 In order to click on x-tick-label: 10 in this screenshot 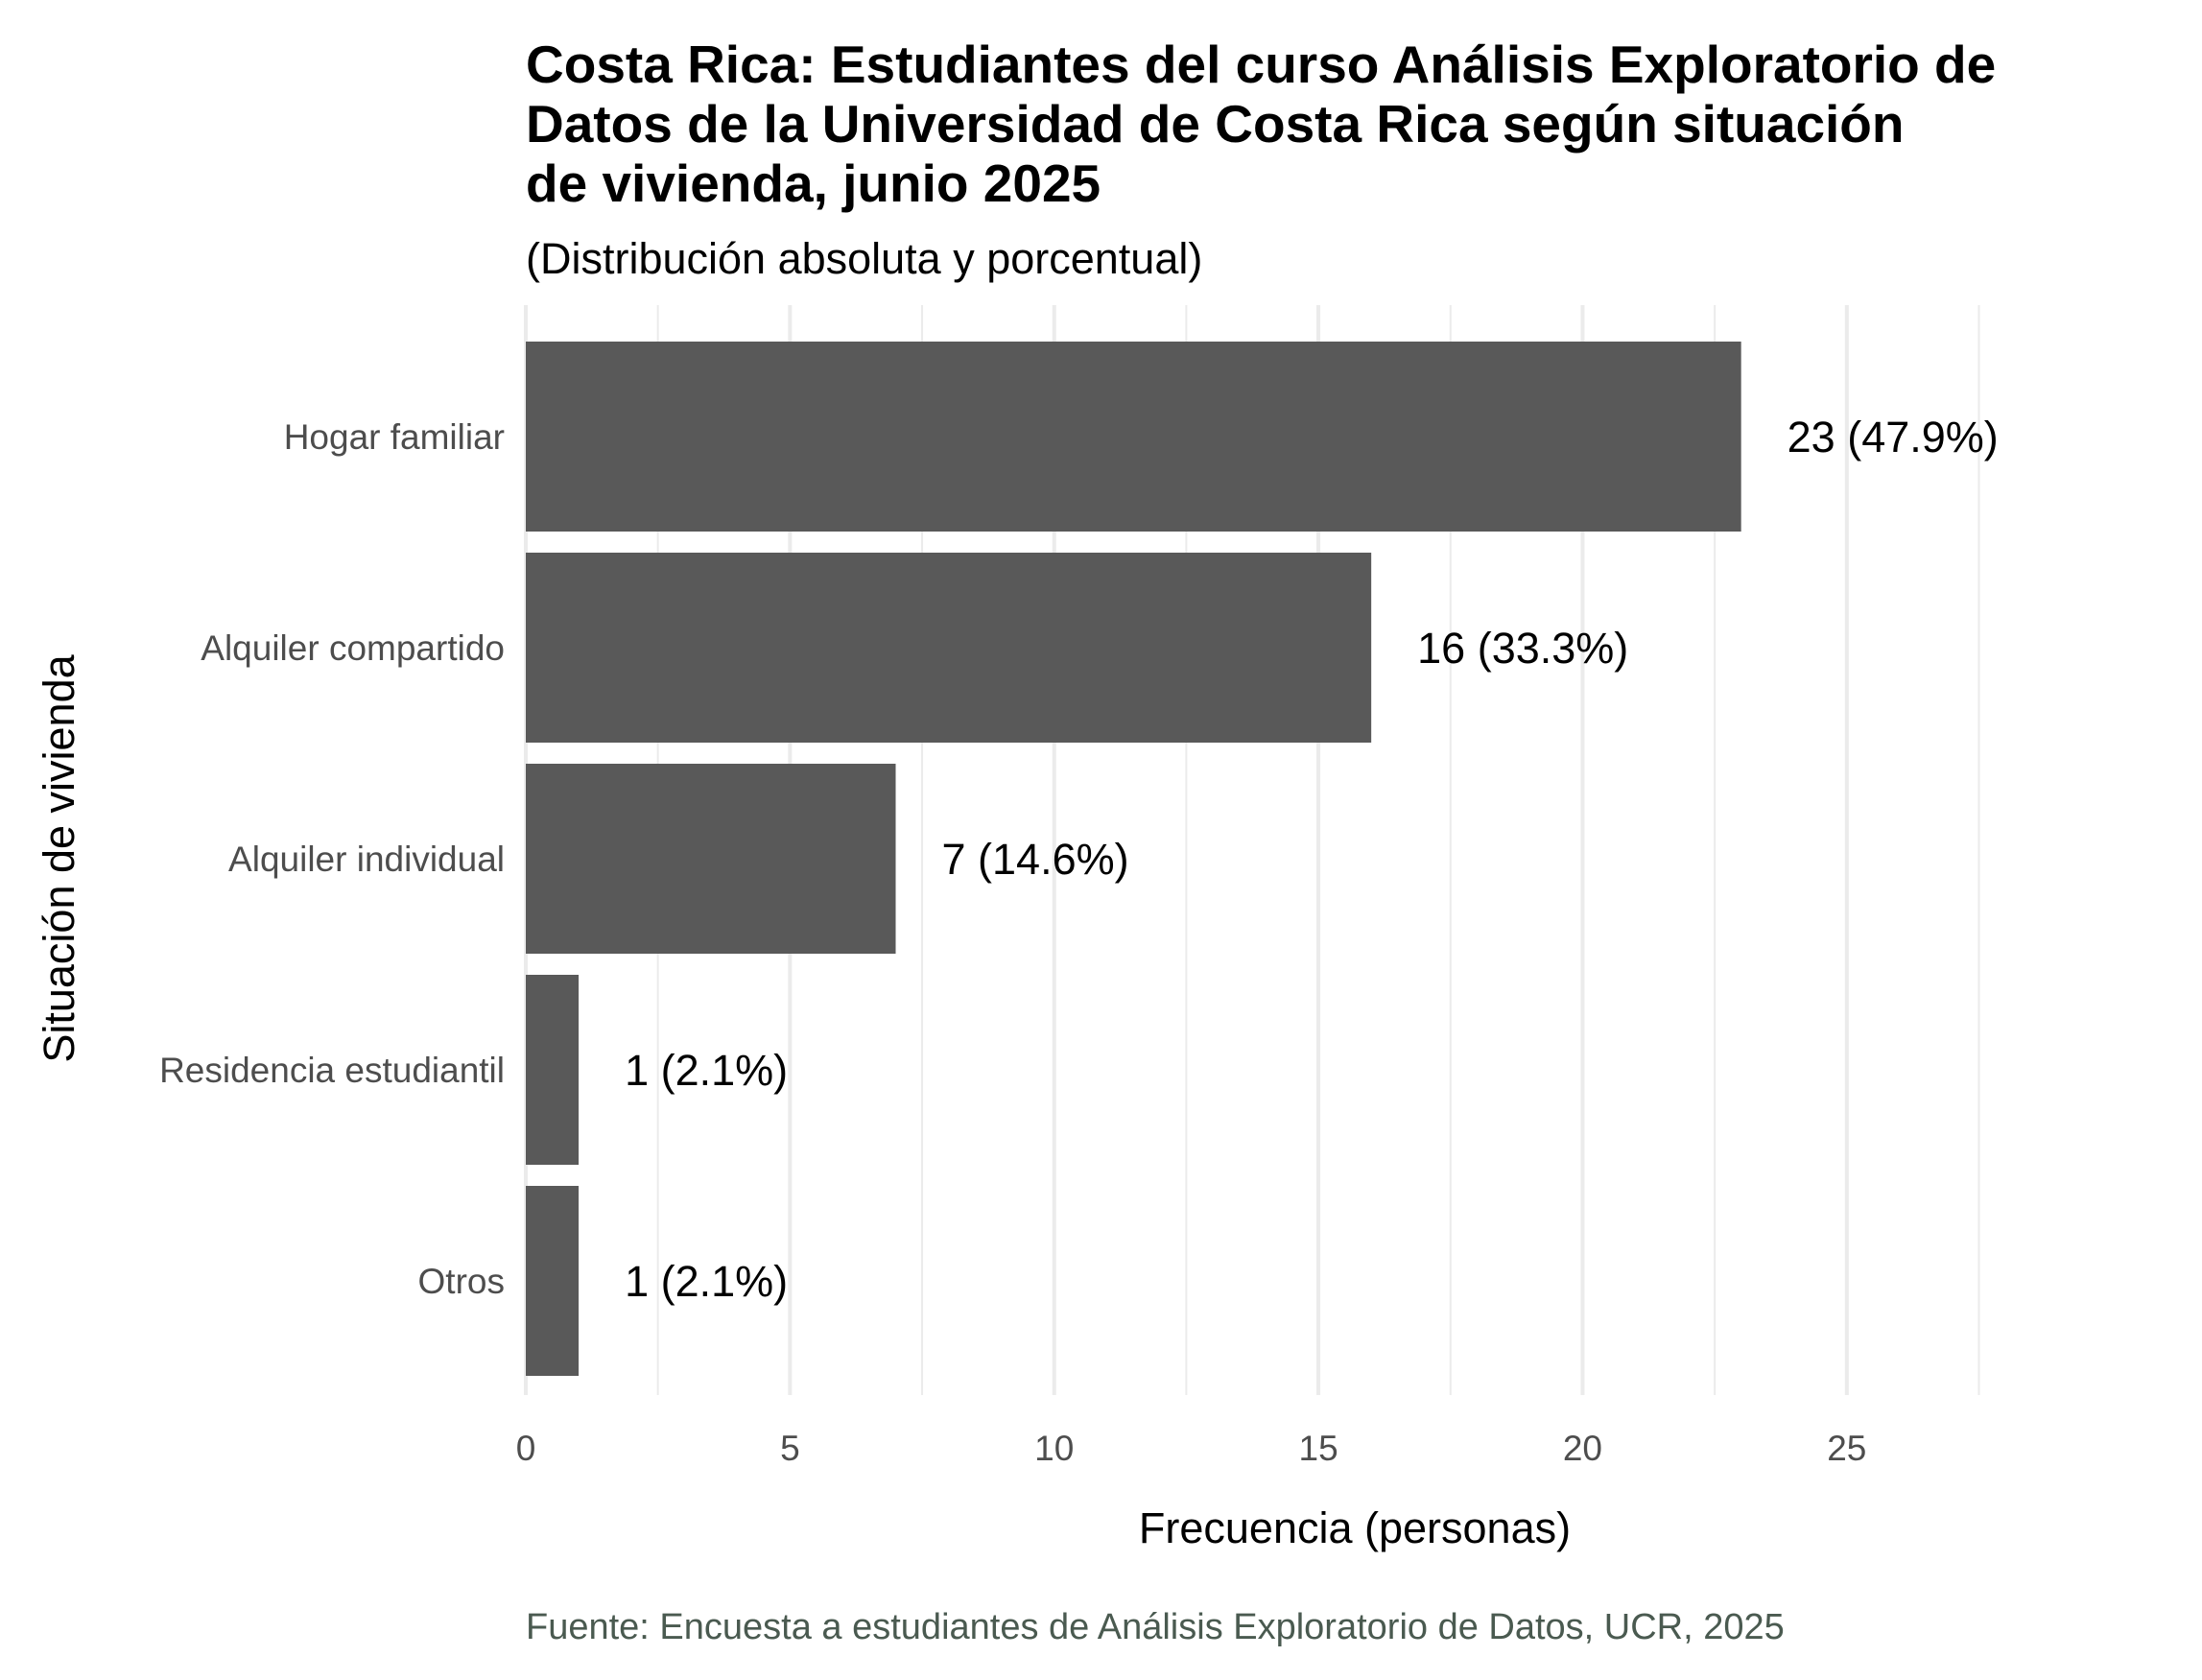, I will do `click(1054, 1448)`.